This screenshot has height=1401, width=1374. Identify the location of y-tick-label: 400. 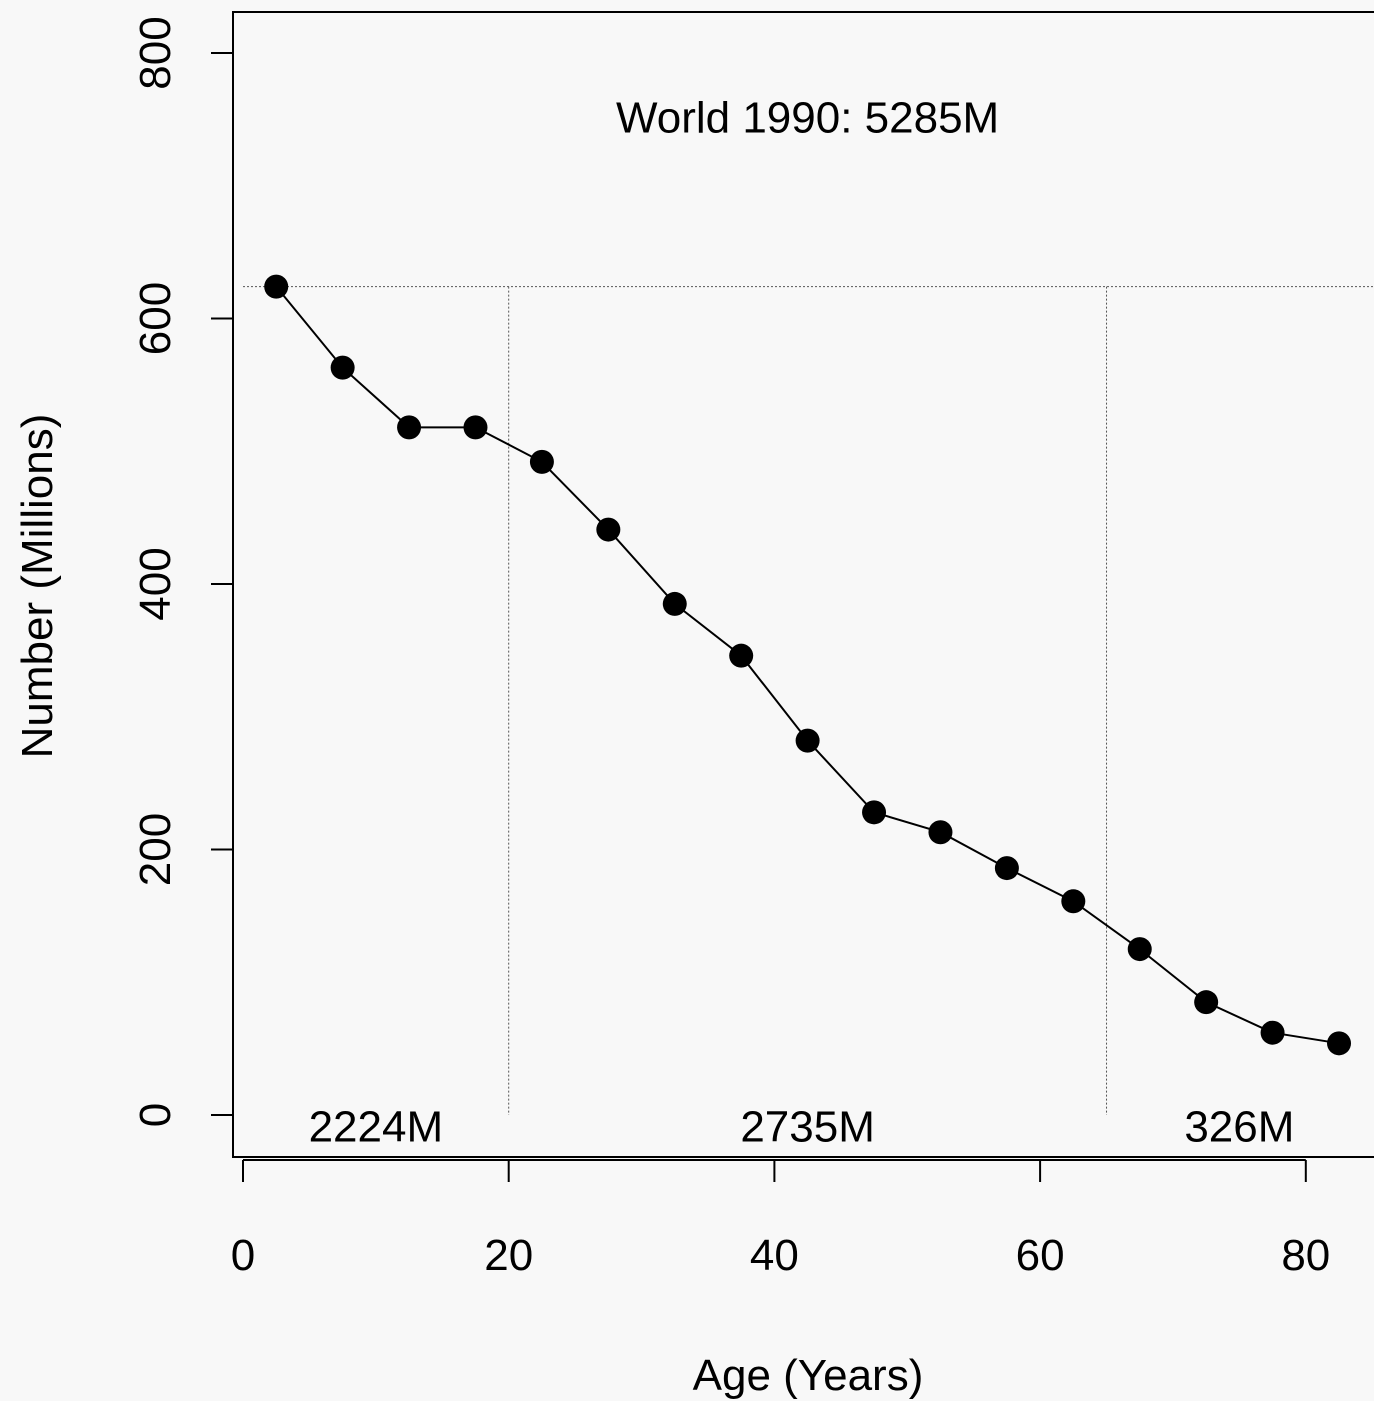
(155, 583).